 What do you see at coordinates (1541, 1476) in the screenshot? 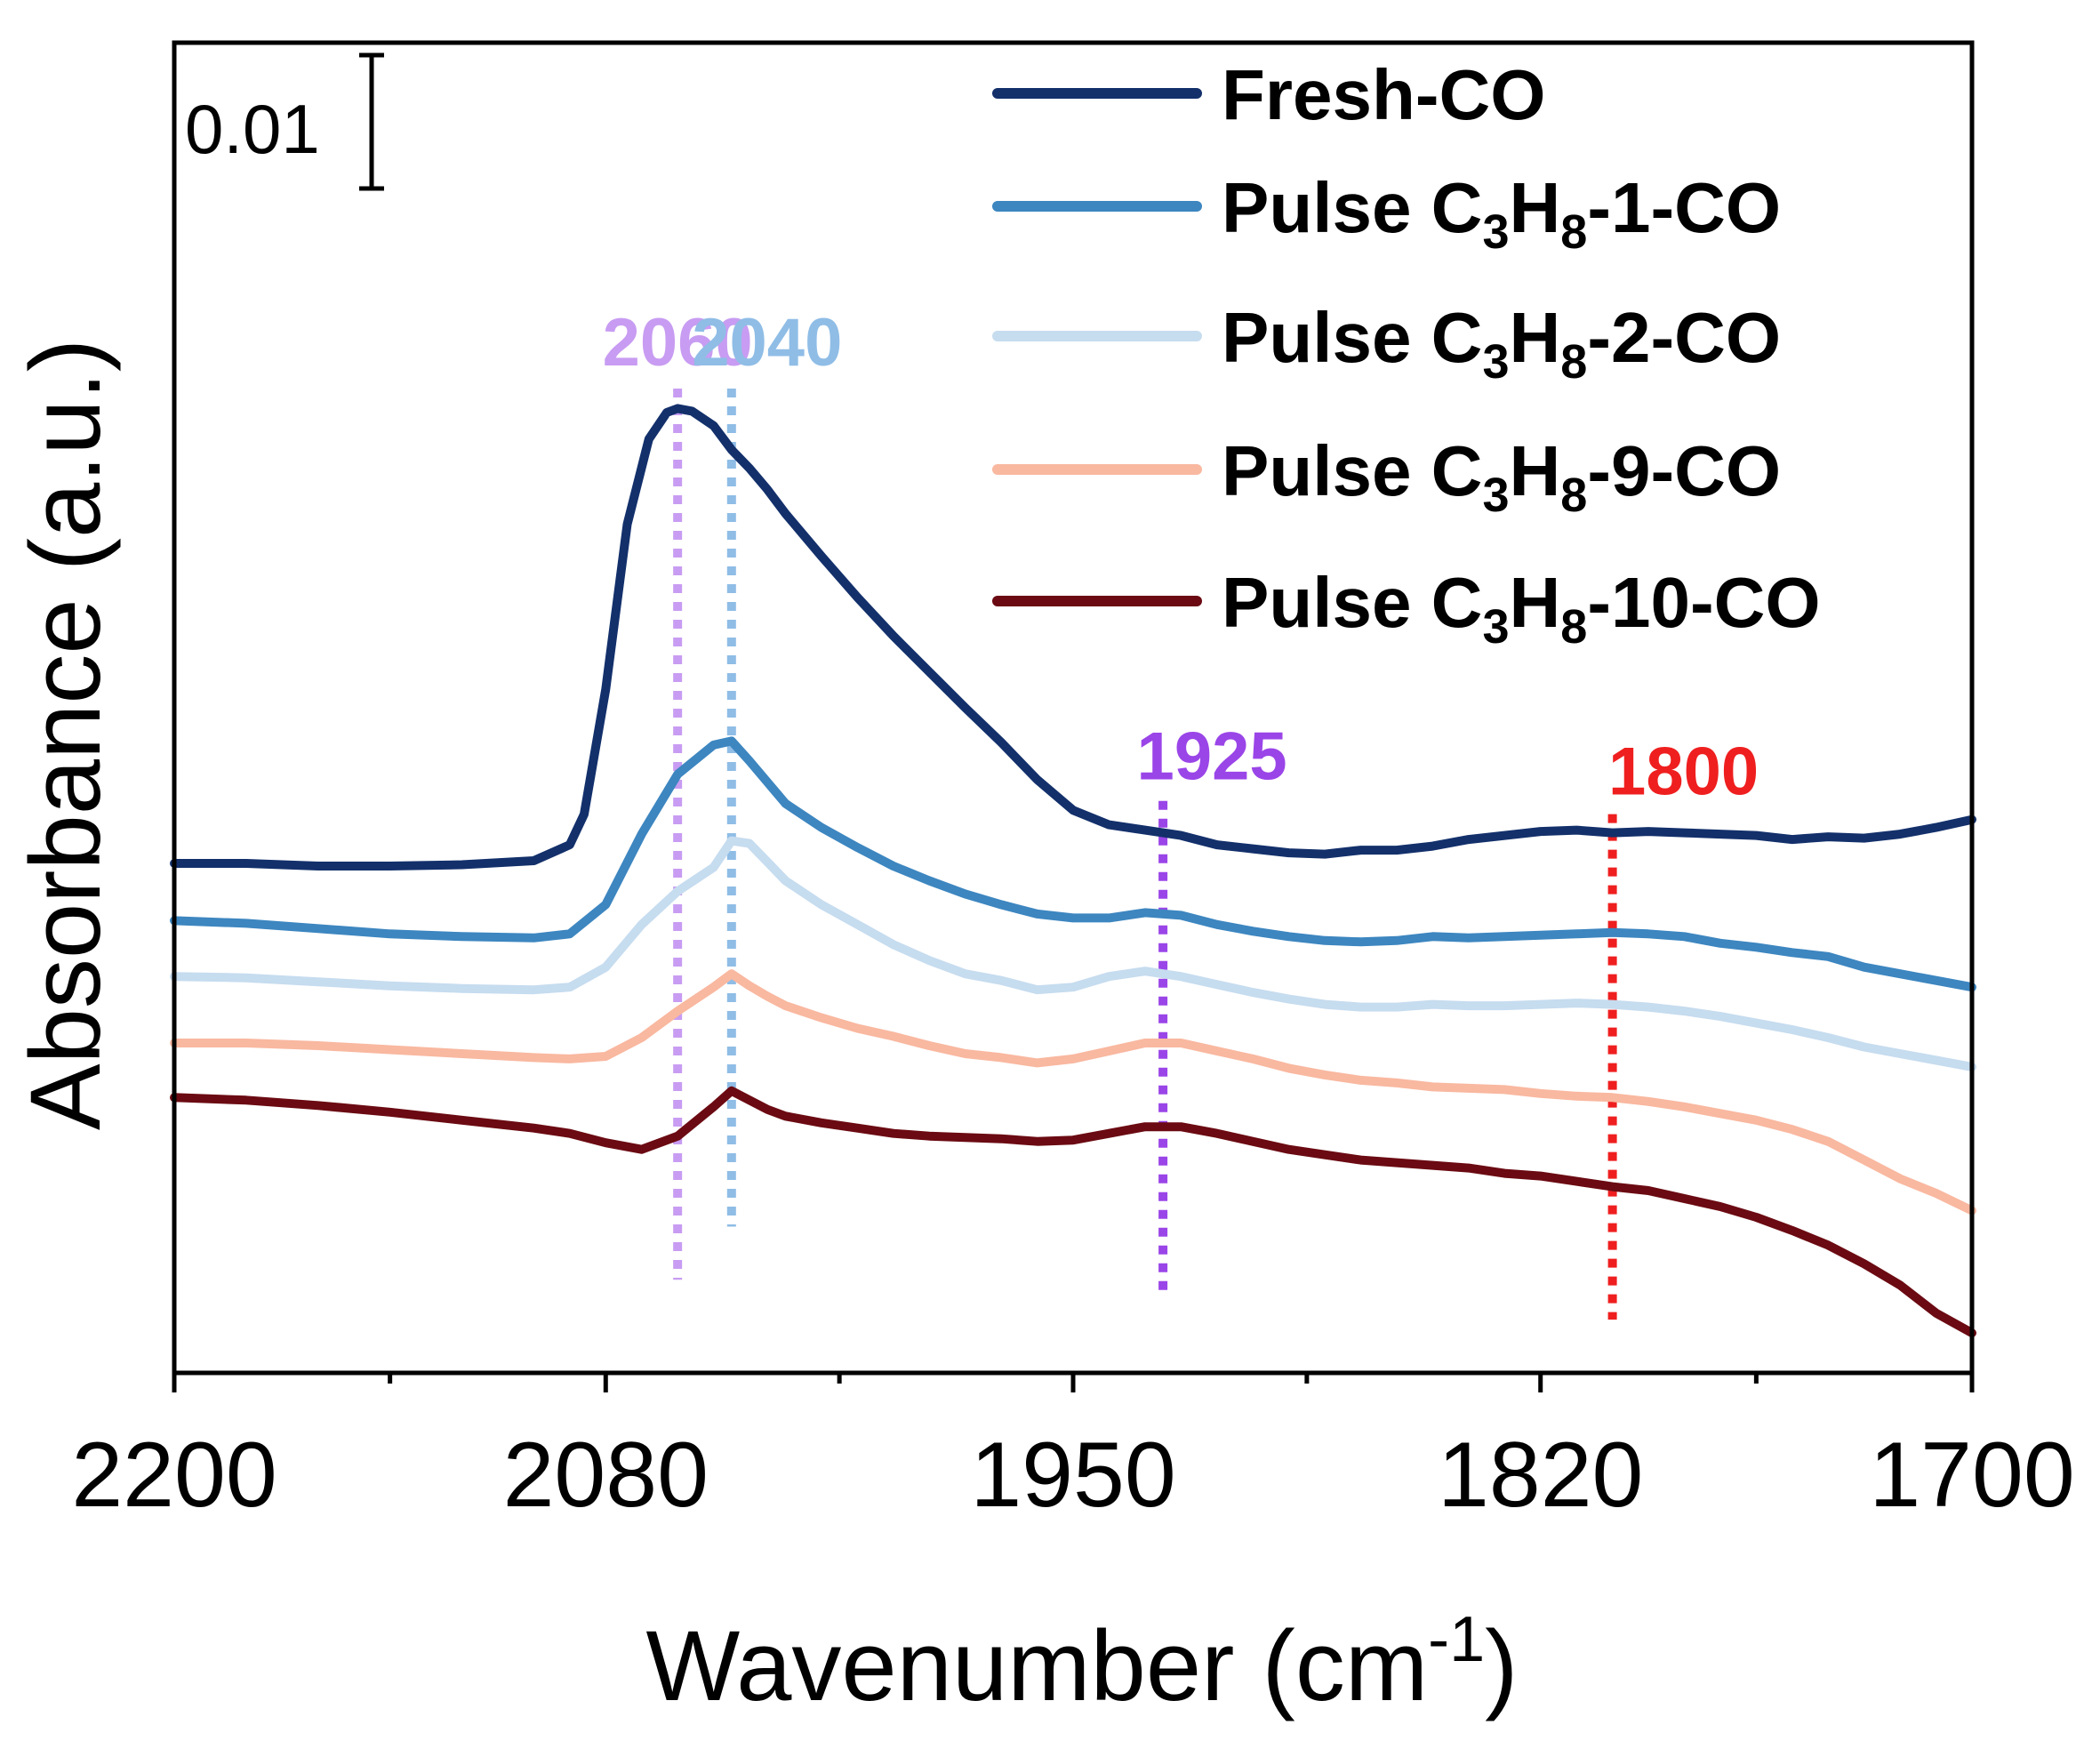
I see `x-tick-label-1820: 1820` at bounding box center [1541, 1476].